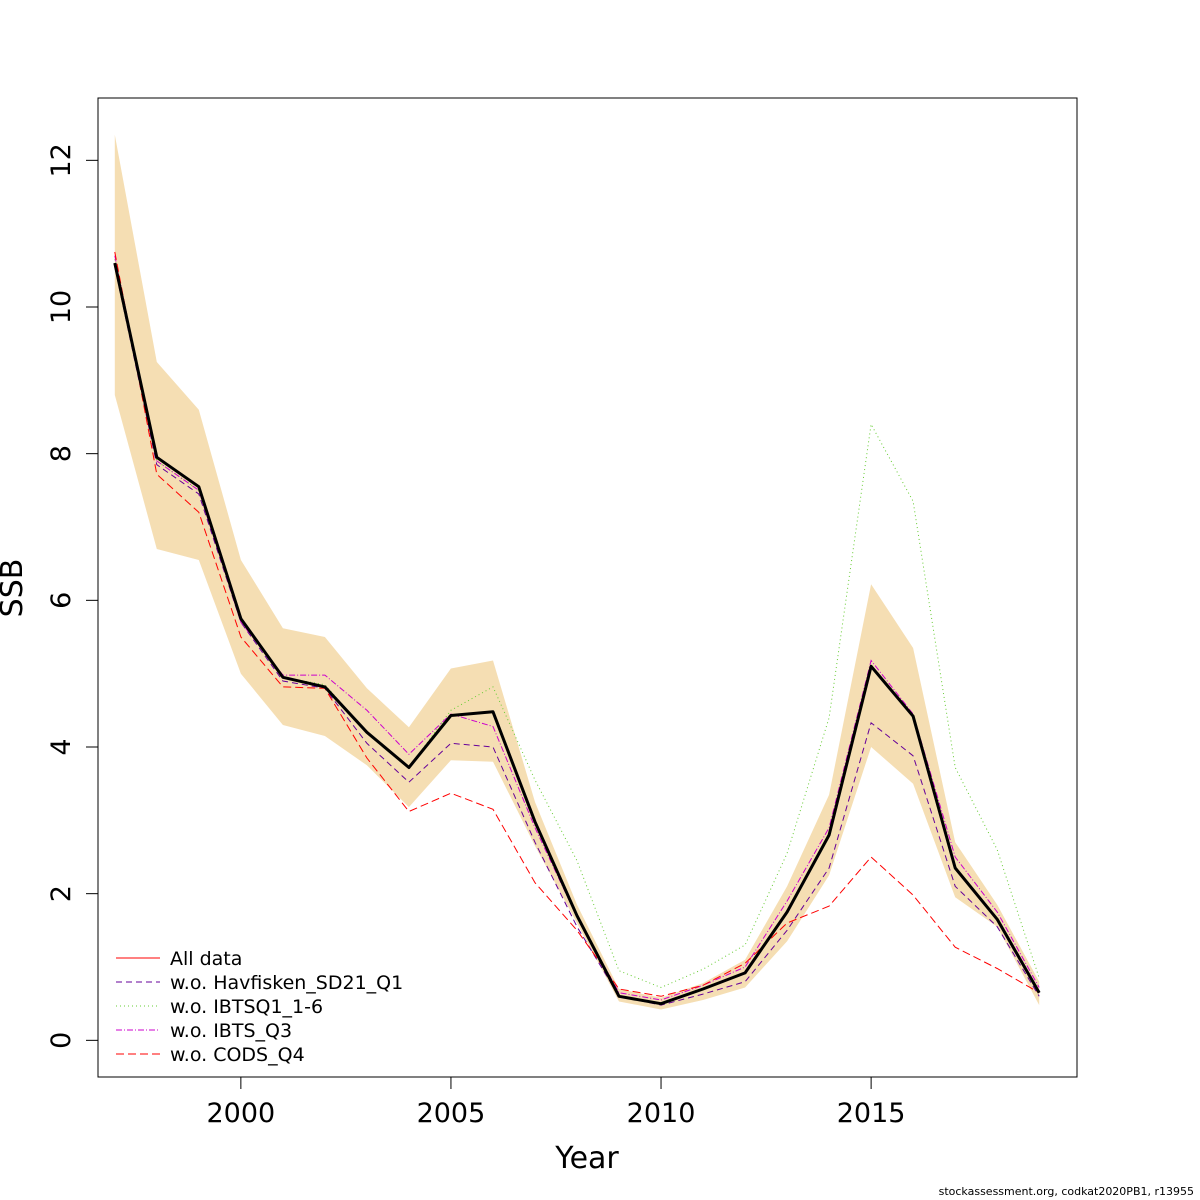 Image resolution: width=1200 pixels, height=1200 pixels. Describe the element at coordinates (237, 1055) in the screenshot. I see `legend-label-4: w.o. CODS_Q4` at that location.